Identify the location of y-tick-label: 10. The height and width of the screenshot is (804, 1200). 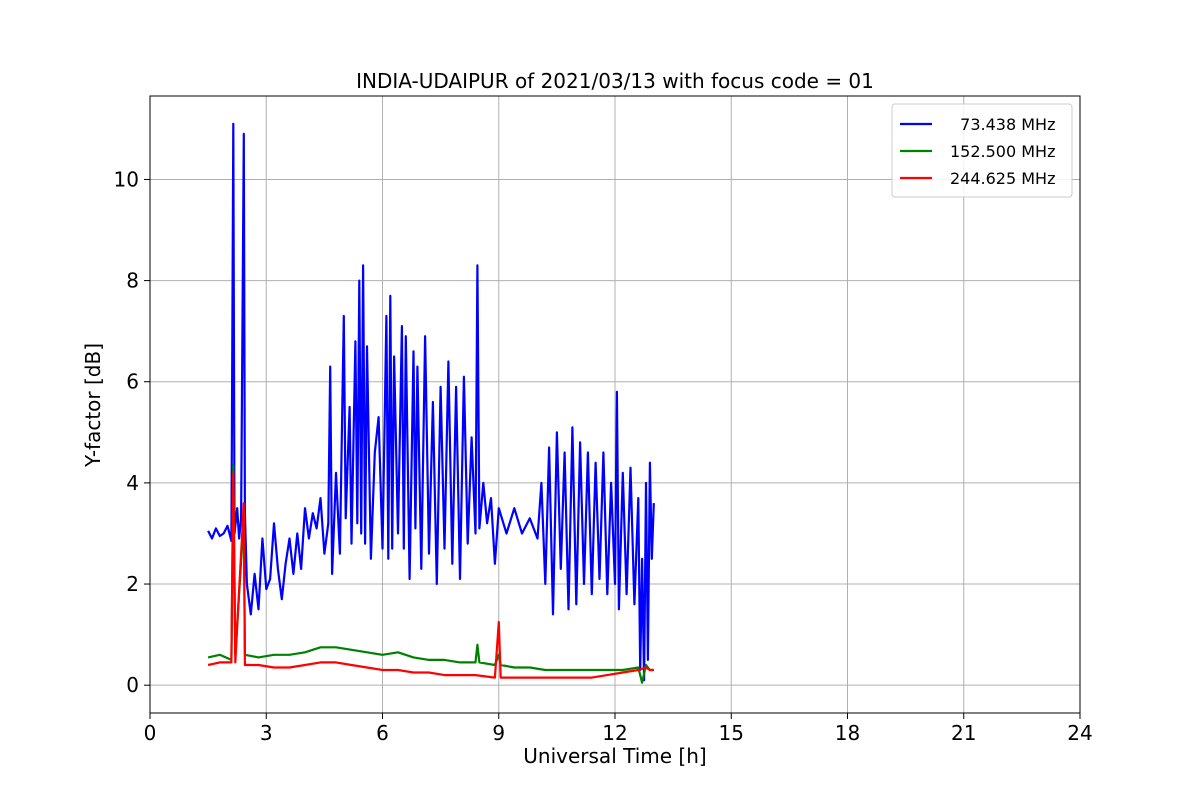
(126, 179).